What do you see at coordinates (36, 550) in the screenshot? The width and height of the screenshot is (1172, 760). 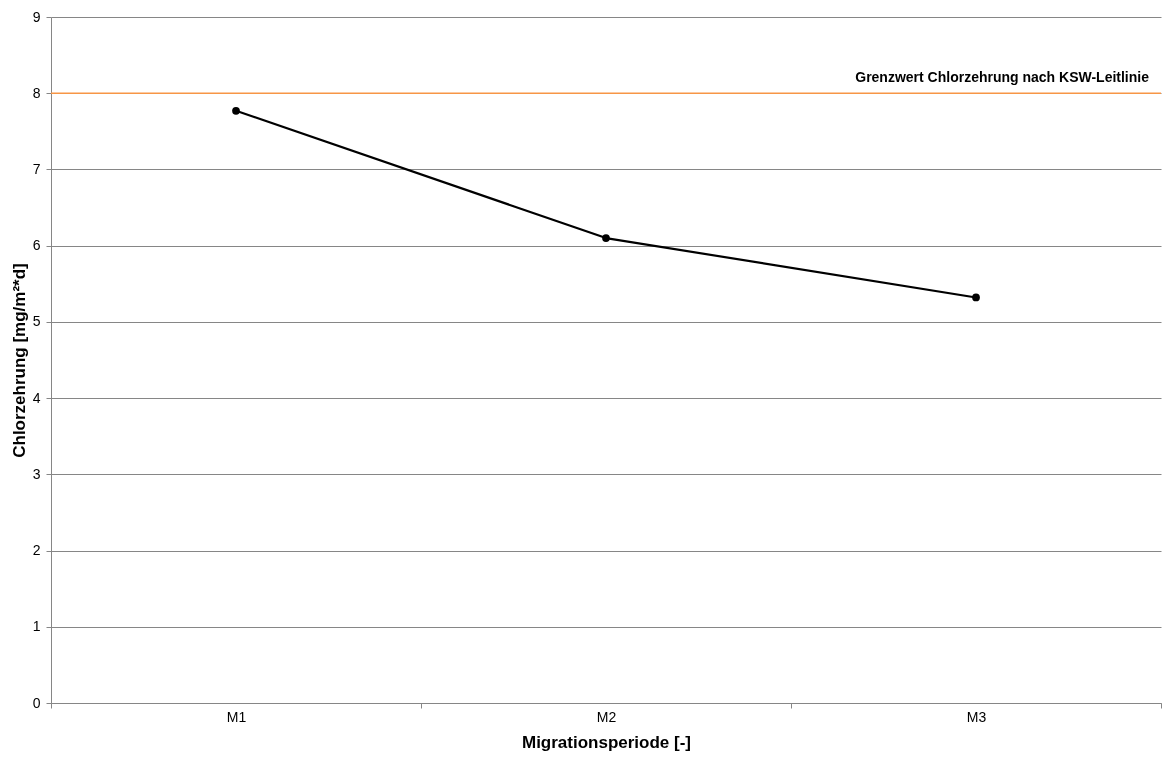 I see `y-tick-label: 2` at bounding box center [36, 550].